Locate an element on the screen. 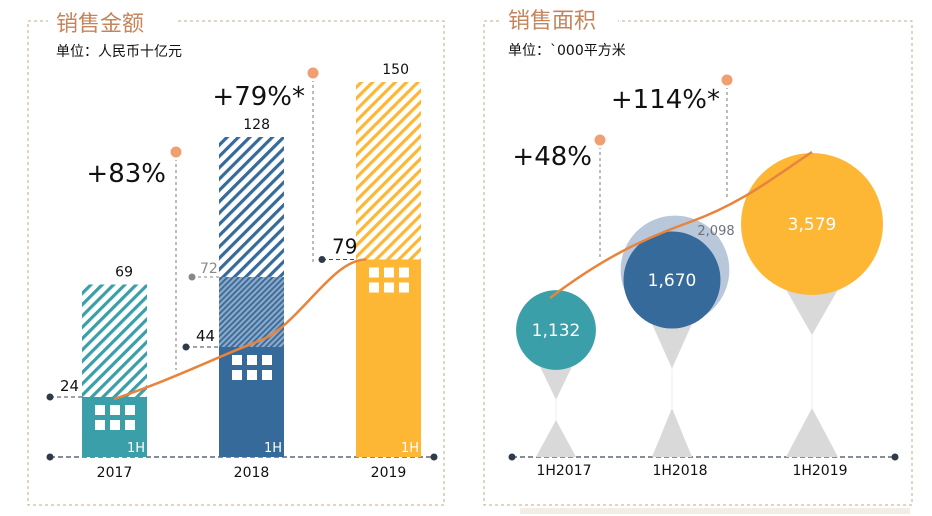 The width and height of the screenshot is (932, 516). full-year-value-label: 128 is located at coordinates (256, 125).